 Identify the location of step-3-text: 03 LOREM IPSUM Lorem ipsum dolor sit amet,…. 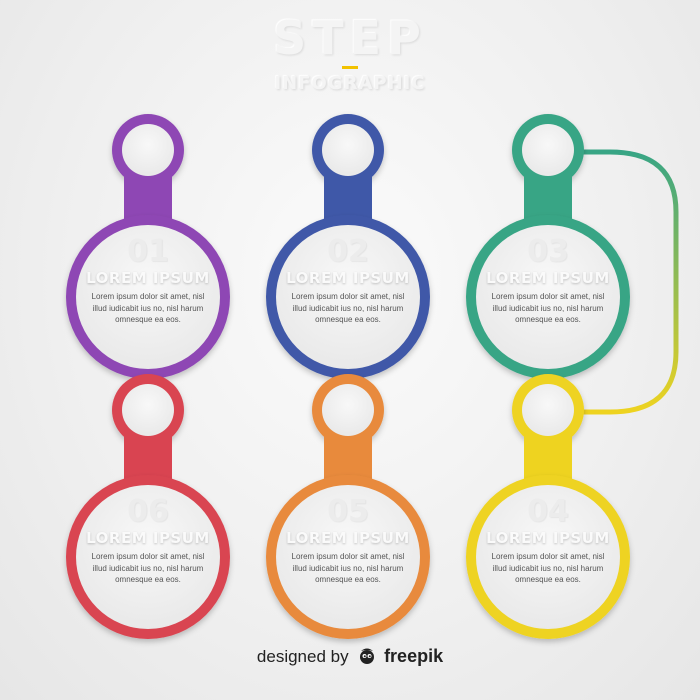
(548, 280).